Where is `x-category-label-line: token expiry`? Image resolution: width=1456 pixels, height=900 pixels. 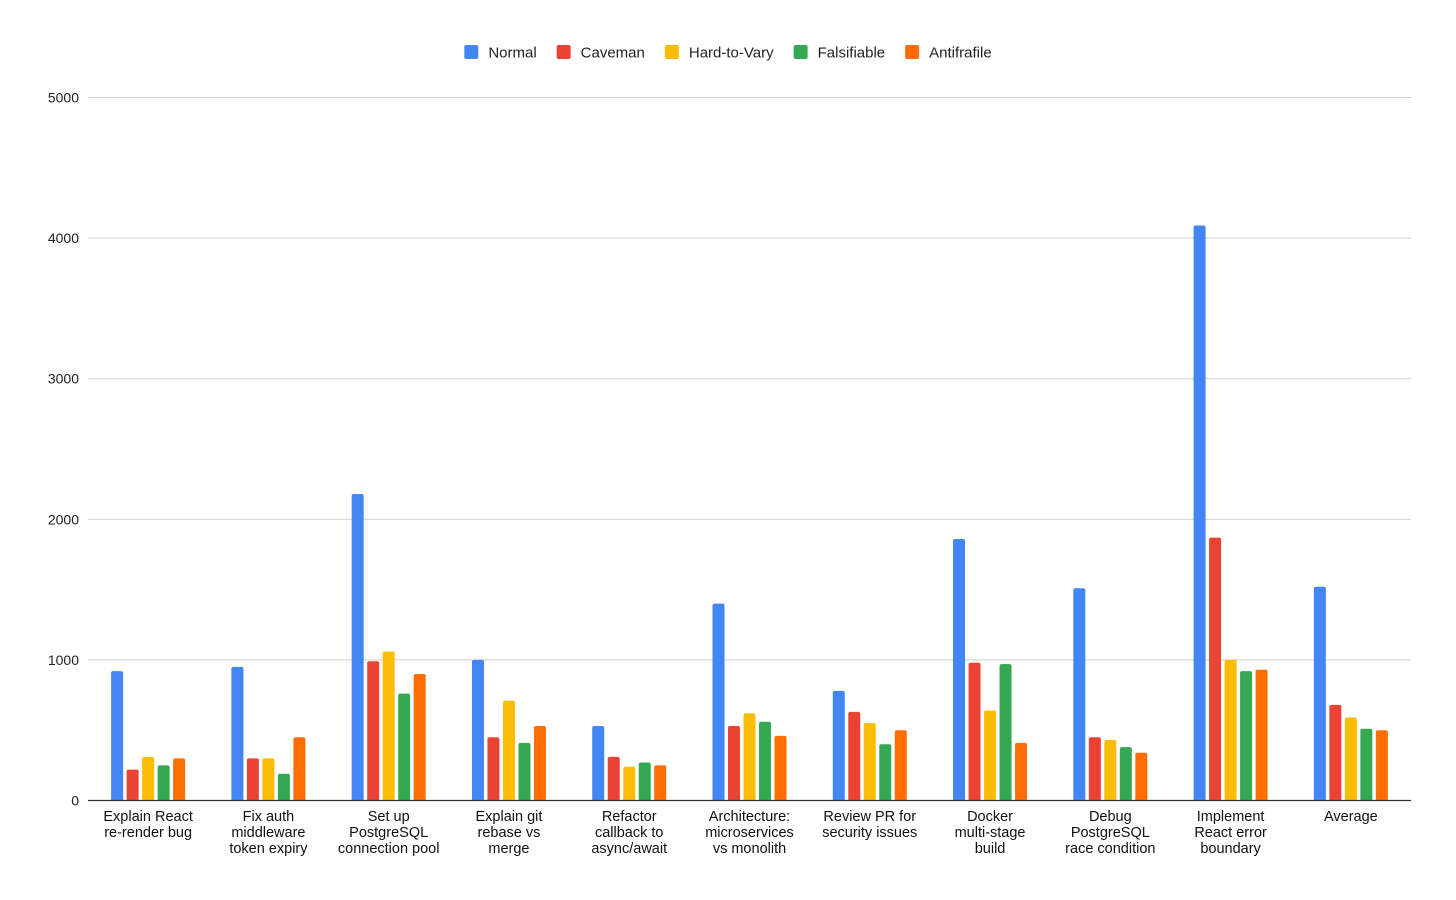
x-category-label-line: token expiry is located at coordinates (268, 849).